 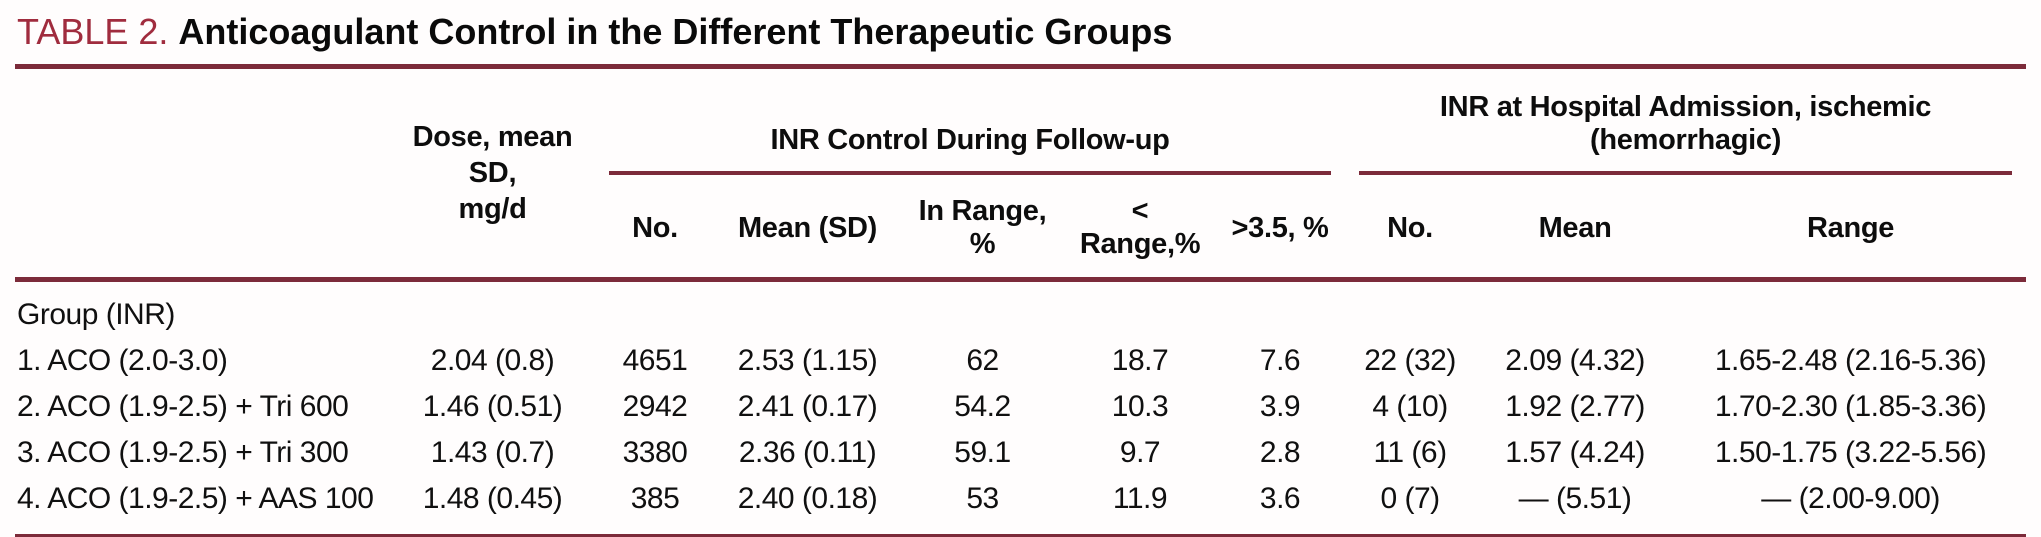 What do you see at coordinates (492, 506) in the screenshot?
I see `cell-dose: 1.48 (0.45)` at bounding box center [492, 506].